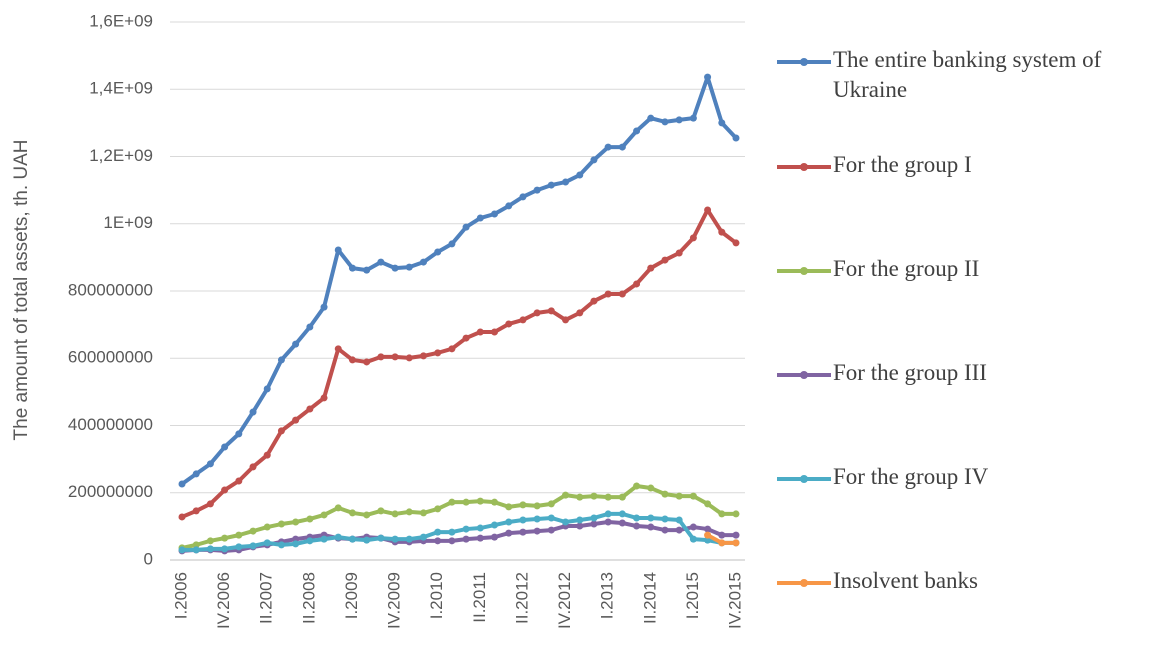 The image size is (1166, 646). What do you see at coordinates (223, 600) in the screenshot?
I see `x-tick-label: IV.2006` at bounding box center [223, 600].